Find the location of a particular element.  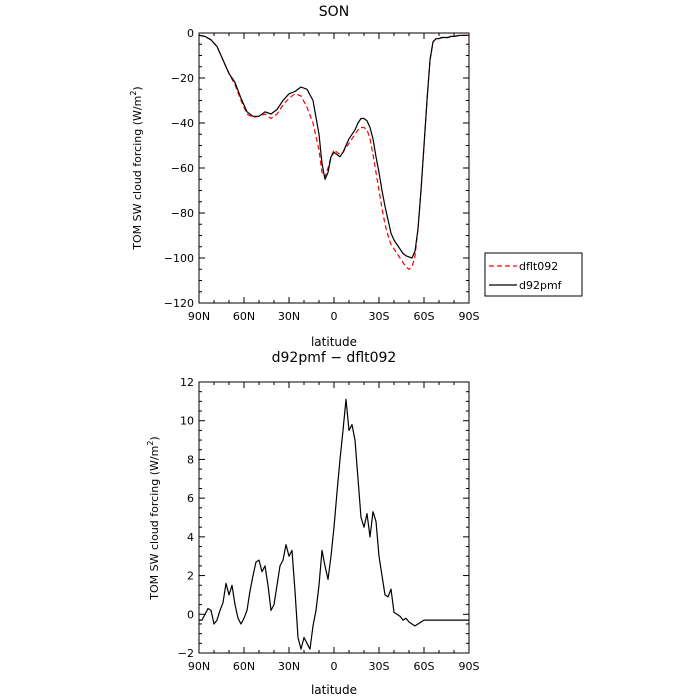

top-series is located at coordinates (333, 152).